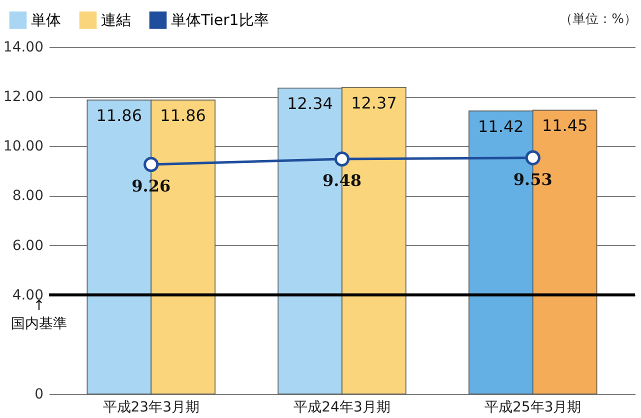 This screenshot has height=418, width=641. I want to click on y-tick-label: 6.00, so click(28, 246).